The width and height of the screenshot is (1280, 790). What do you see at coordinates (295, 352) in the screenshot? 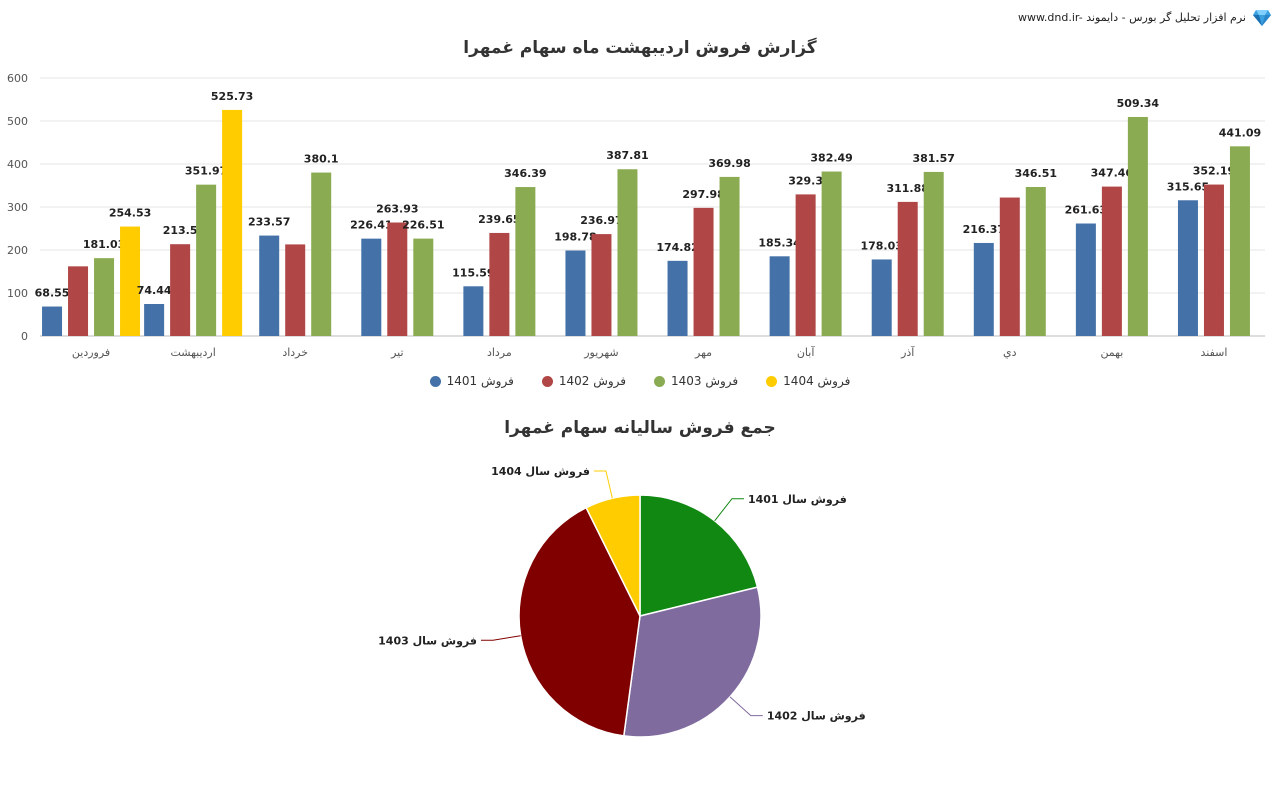
I see `x-tick-label: خرداد` at bounding box center [295, 352].